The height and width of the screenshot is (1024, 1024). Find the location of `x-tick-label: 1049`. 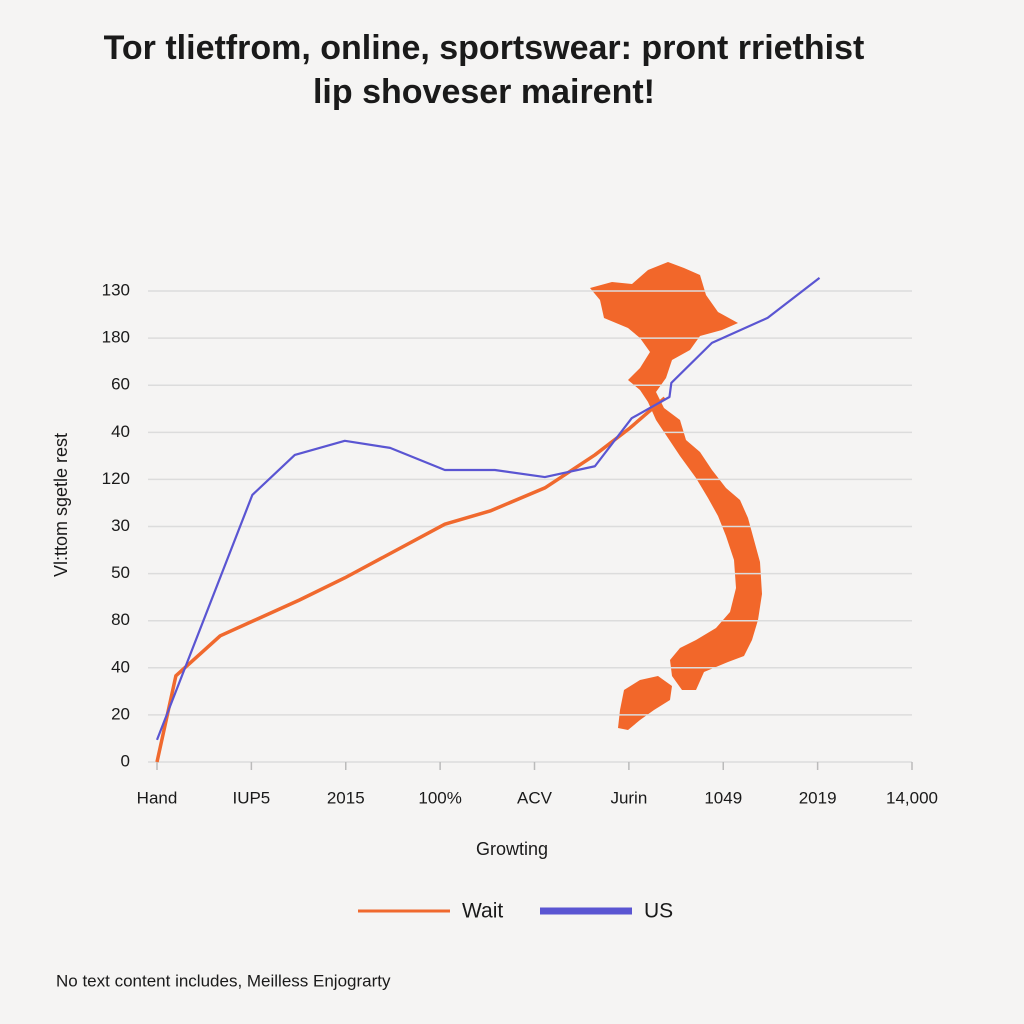

x-tick-label: 1049 is located at coordinates (723, 797).